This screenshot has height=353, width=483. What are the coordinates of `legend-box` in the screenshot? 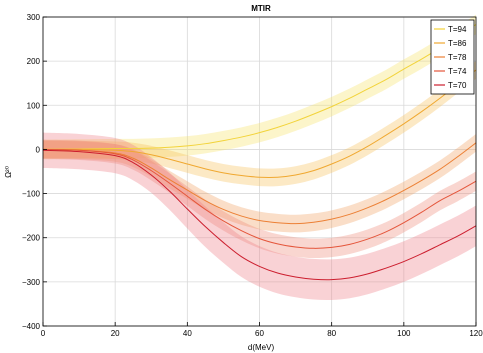 It's located at (452, 57).